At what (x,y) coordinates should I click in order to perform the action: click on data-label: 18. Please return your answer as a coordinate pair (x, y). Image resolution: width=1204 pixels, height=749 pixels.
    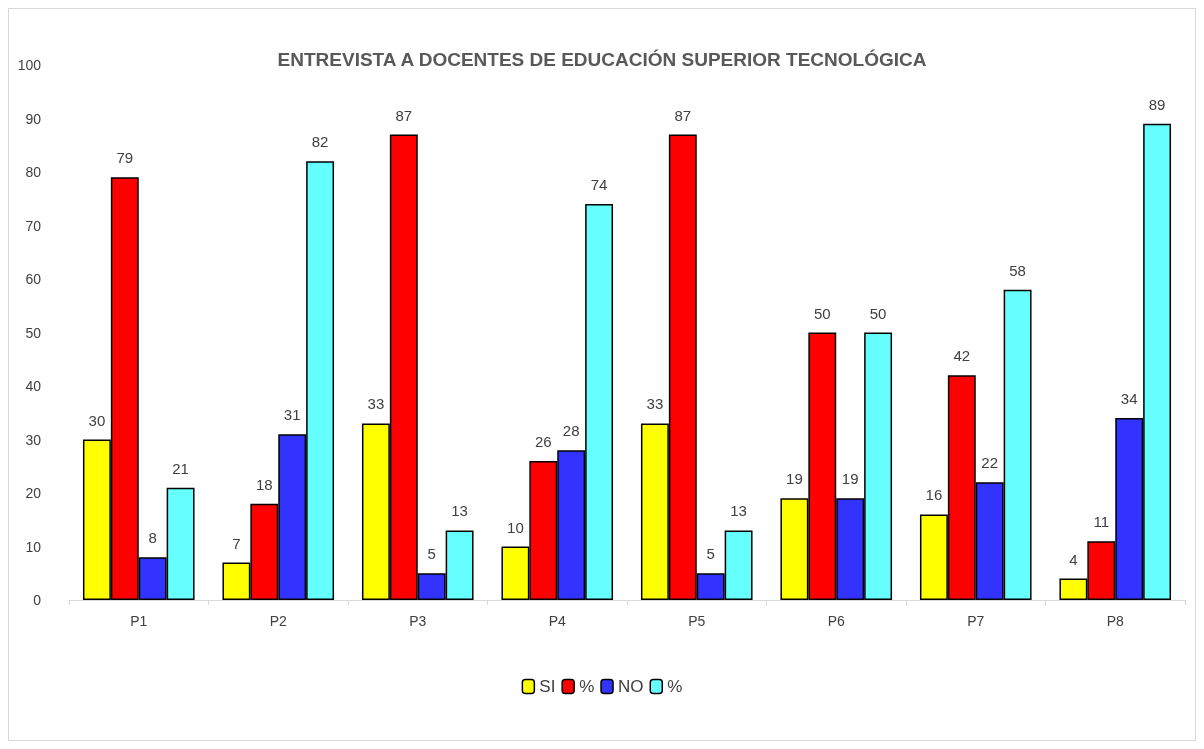
    Looking at the image, I should click on (264, 484).